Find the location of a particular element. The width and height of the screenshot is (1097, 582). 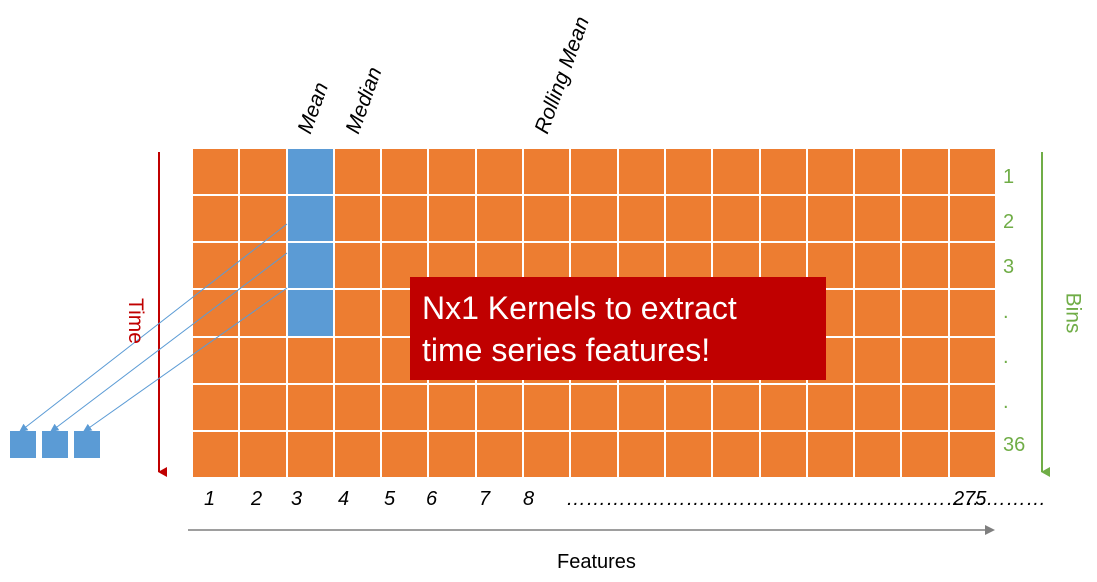

bin-label: 1 is located at coordinates (1009, 177).